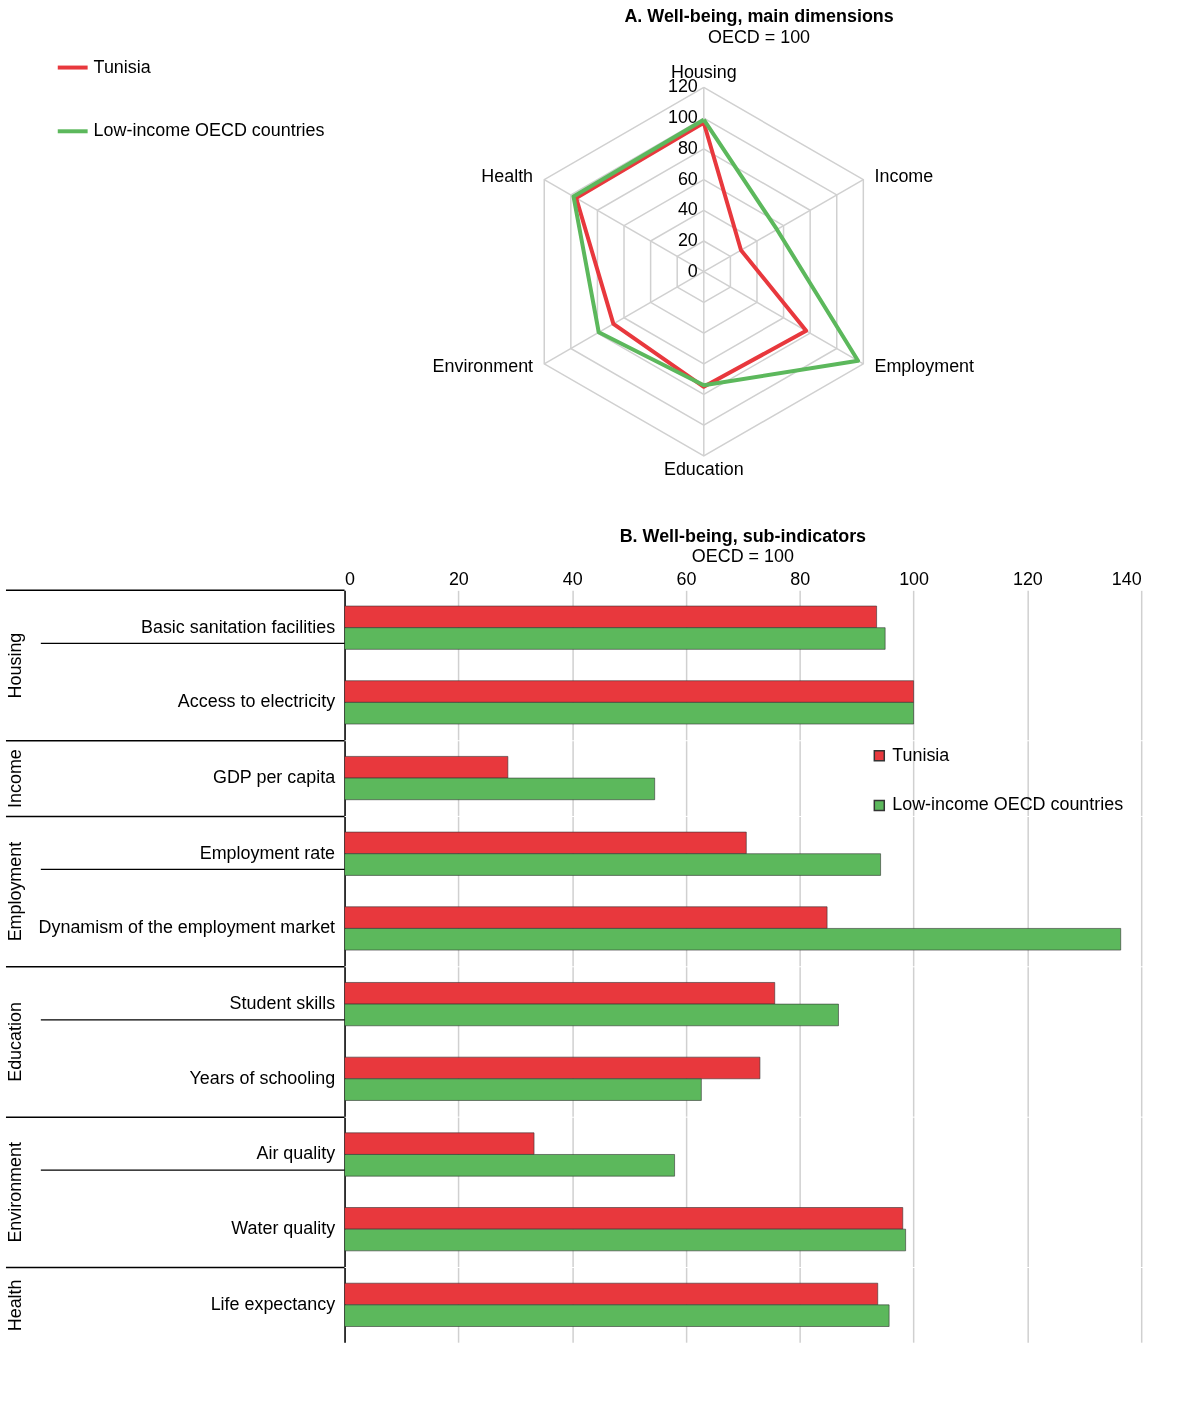 The height and width of the screenshot is (1403, 1189). What do you see at coordinates (687, 209) in the screenshot?
I see `y-tick-label: 40` at bounding box center [687, 209].